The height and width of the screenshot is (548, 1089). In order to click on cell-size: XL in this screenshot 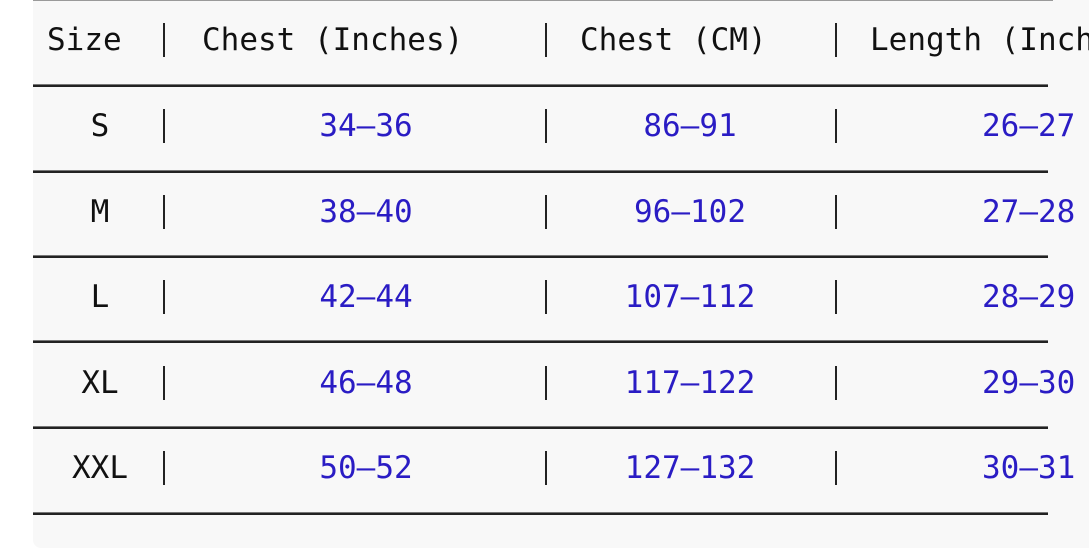, I will do `click(100, 382)`.